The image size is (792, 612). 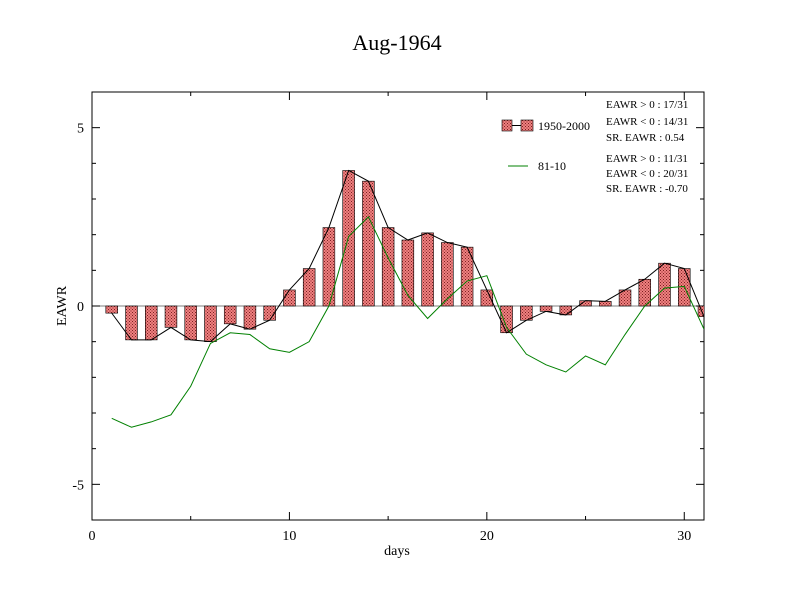 What do you see at coordinates (289, 536) in the screenshot?
I see `x-tick-label: 10` at bounding box center [289, 536].